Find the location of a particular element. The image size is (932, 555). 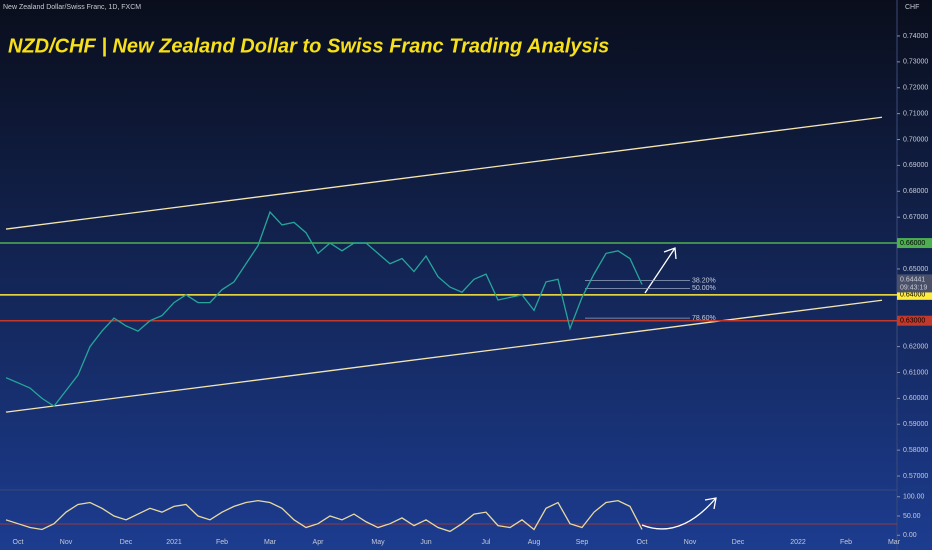

osc-tick-label: 50.00 is located at coordinates (912, 516).